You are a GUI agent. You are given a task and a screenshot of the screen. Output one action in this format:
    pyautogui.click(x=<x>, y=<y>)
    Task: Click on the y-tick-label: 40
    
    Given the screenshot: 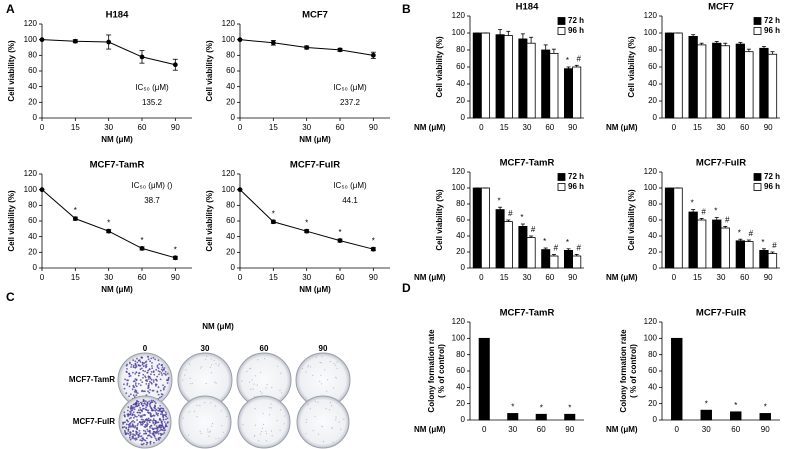 What is the action you would take?
    pyautogui.click(x=652, y=235)
    